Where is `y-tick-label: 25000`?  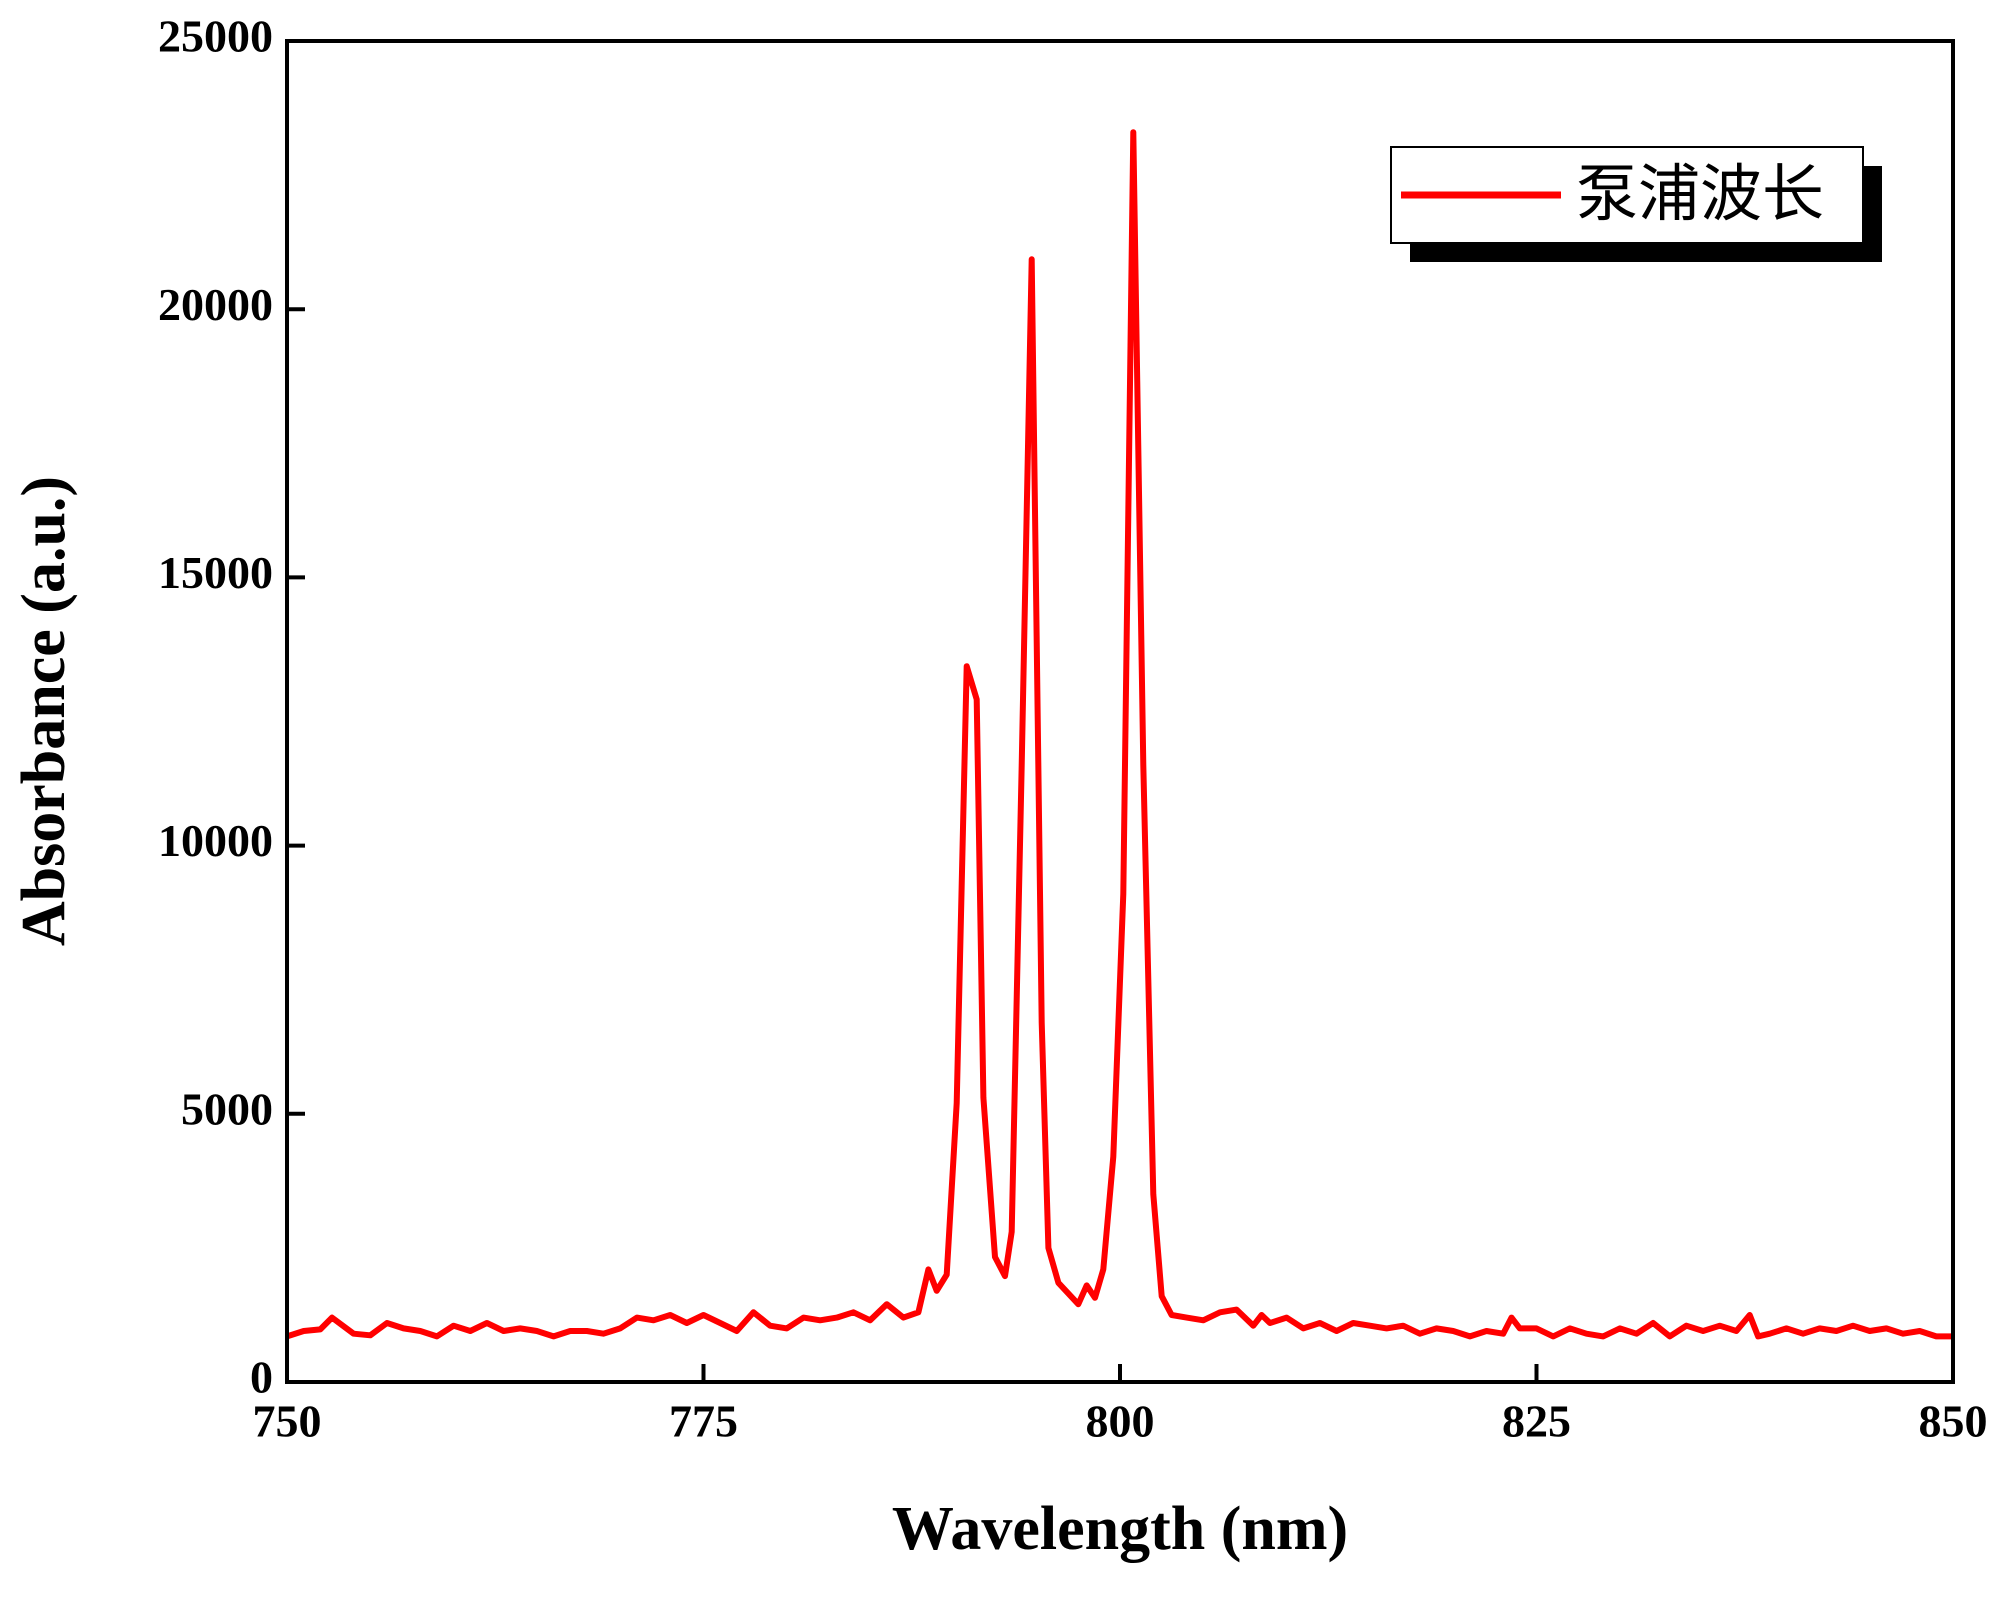 y-tick-label: 25000 is located at coordinates (215, 36).